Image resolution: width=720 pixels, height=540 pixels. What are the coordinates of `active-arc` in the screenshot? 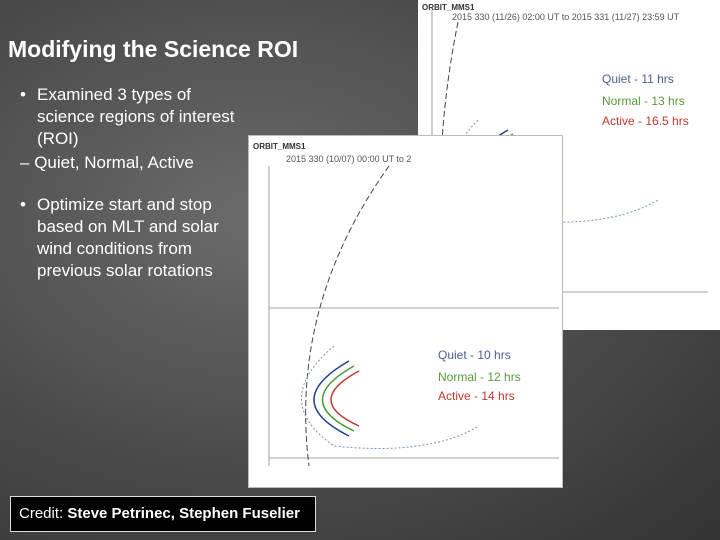 It's located at (345, 398).